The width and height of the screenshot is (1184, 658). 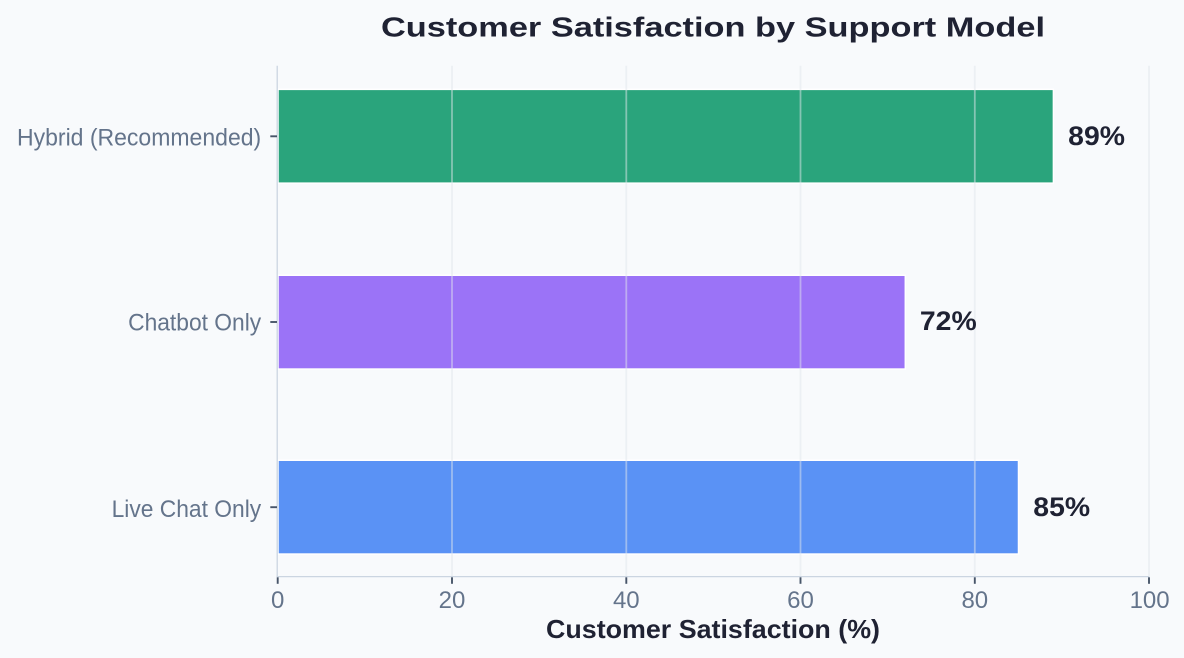 I want to click on svg-text: 0, so click(x=277, y=600).